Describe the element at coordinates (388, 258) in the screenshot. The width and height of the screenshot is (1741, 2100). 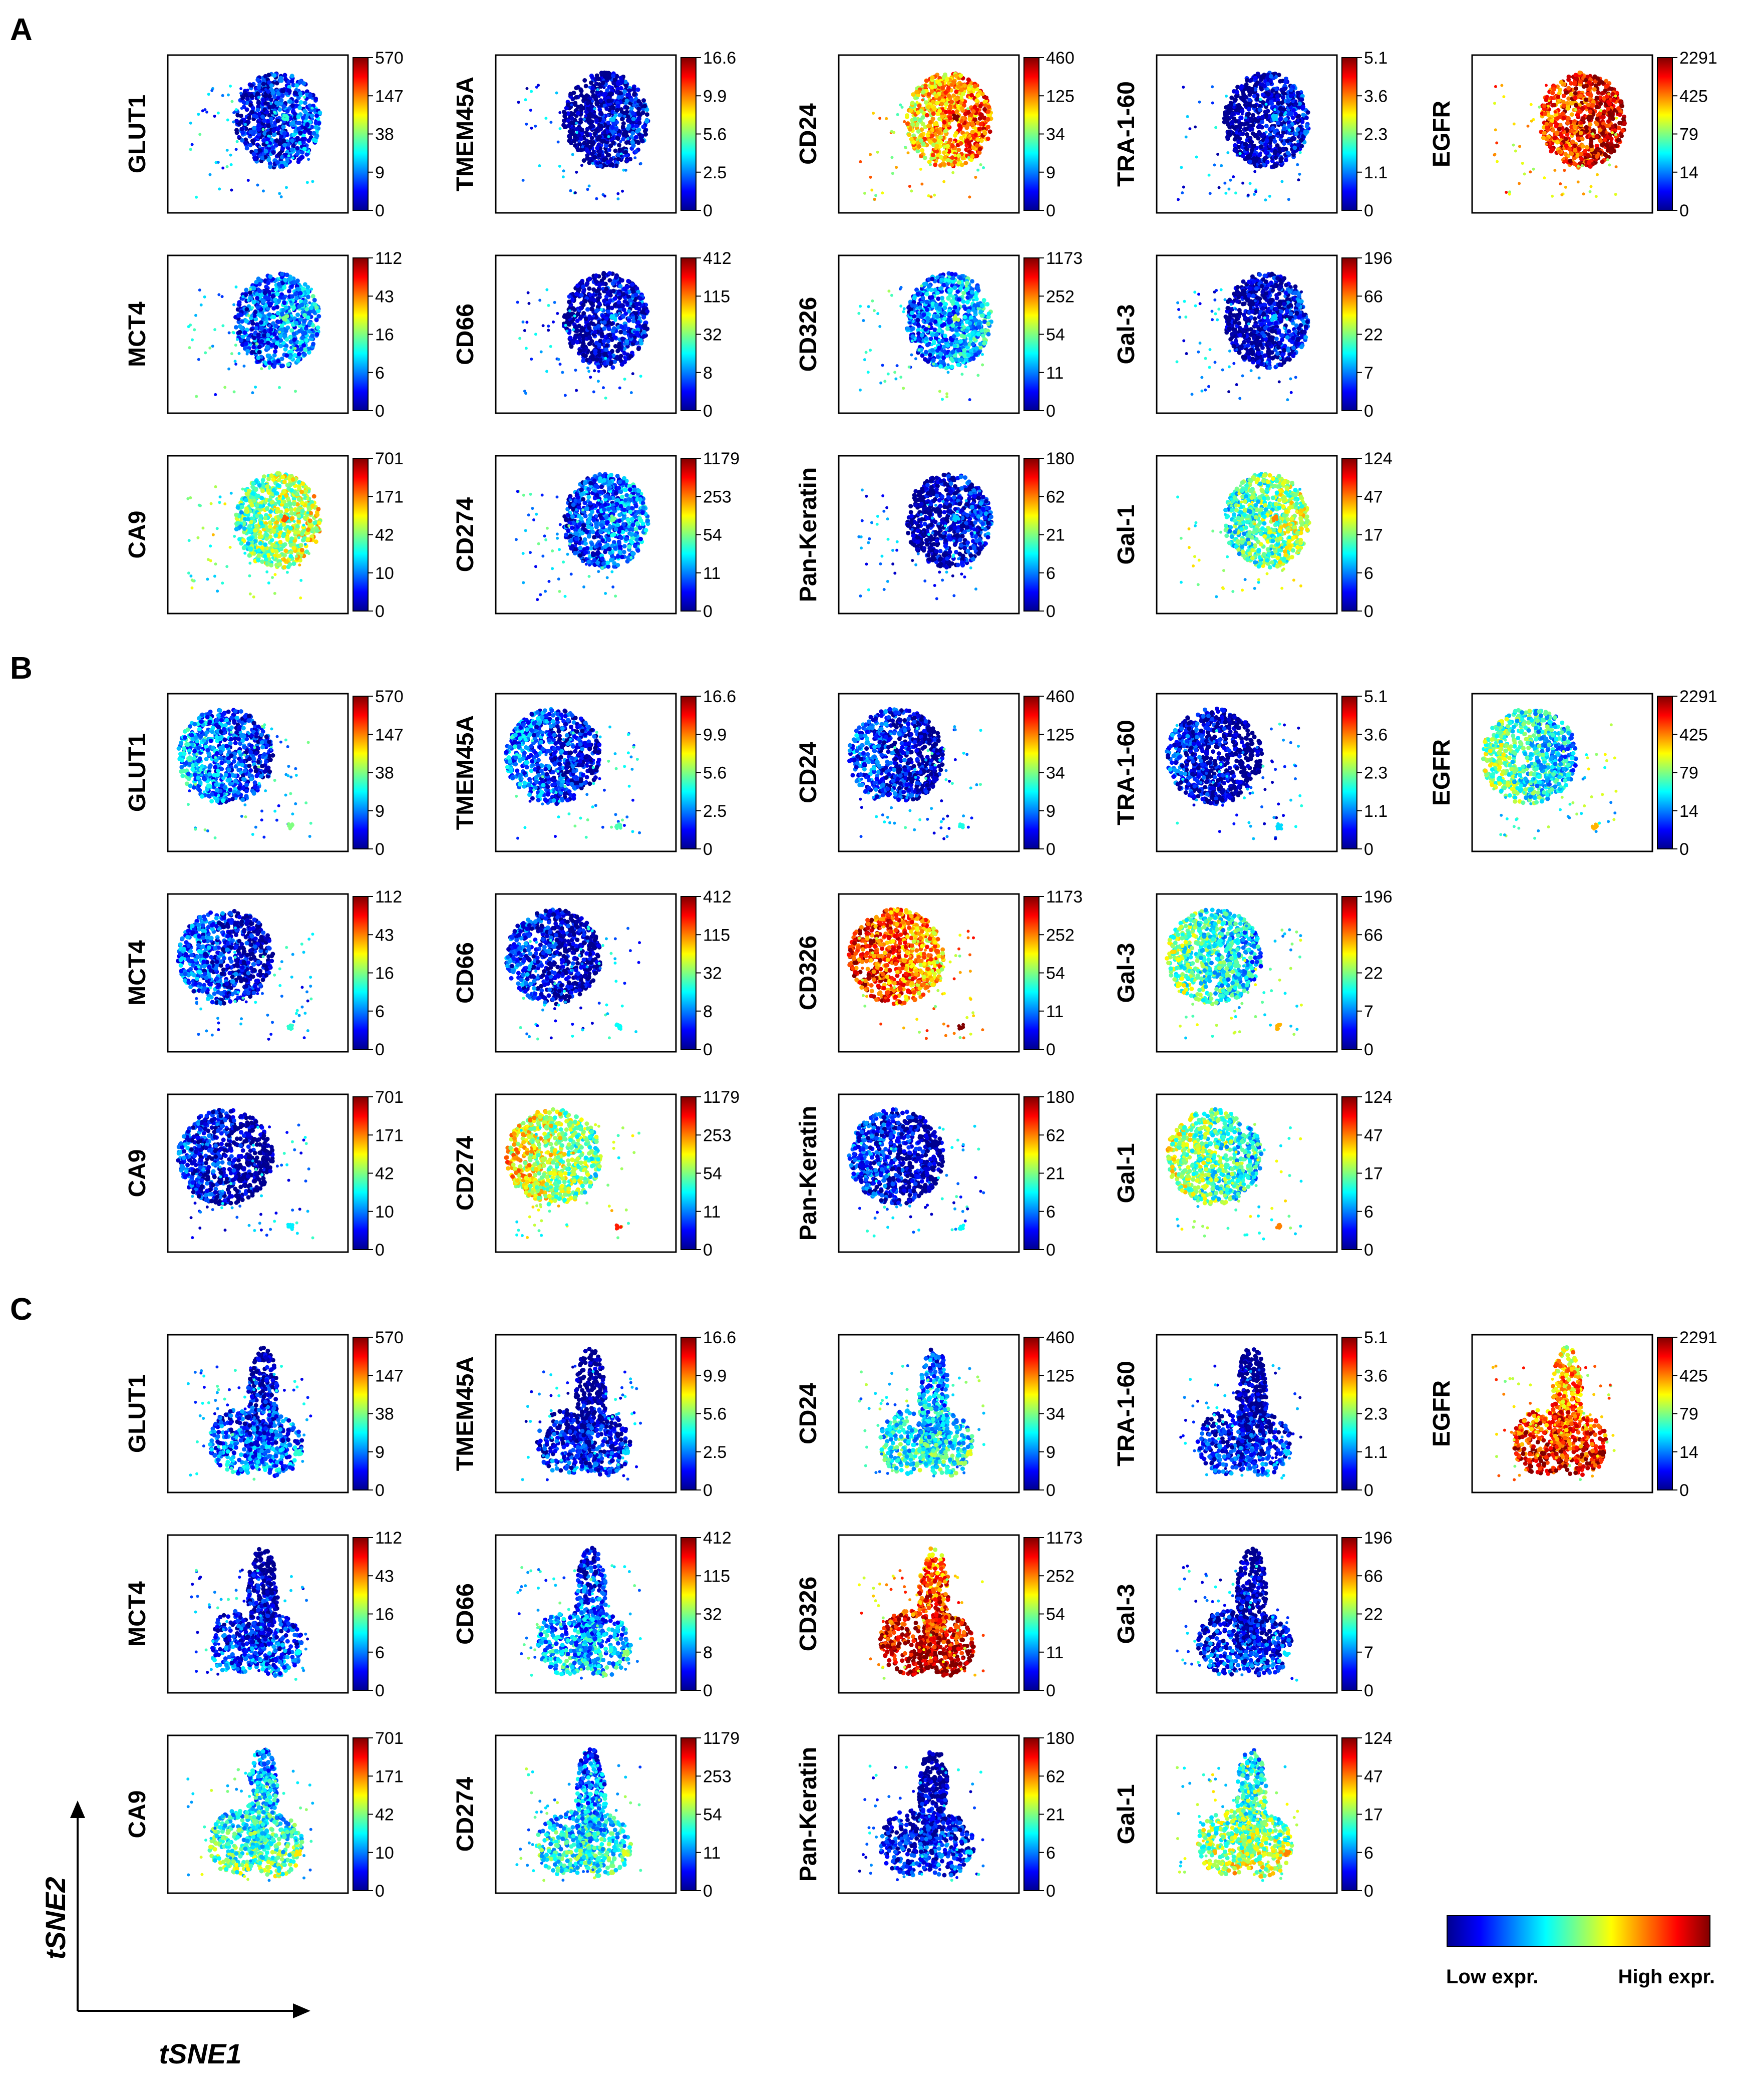
I see `colorbar-tick-label: 112` at that location.